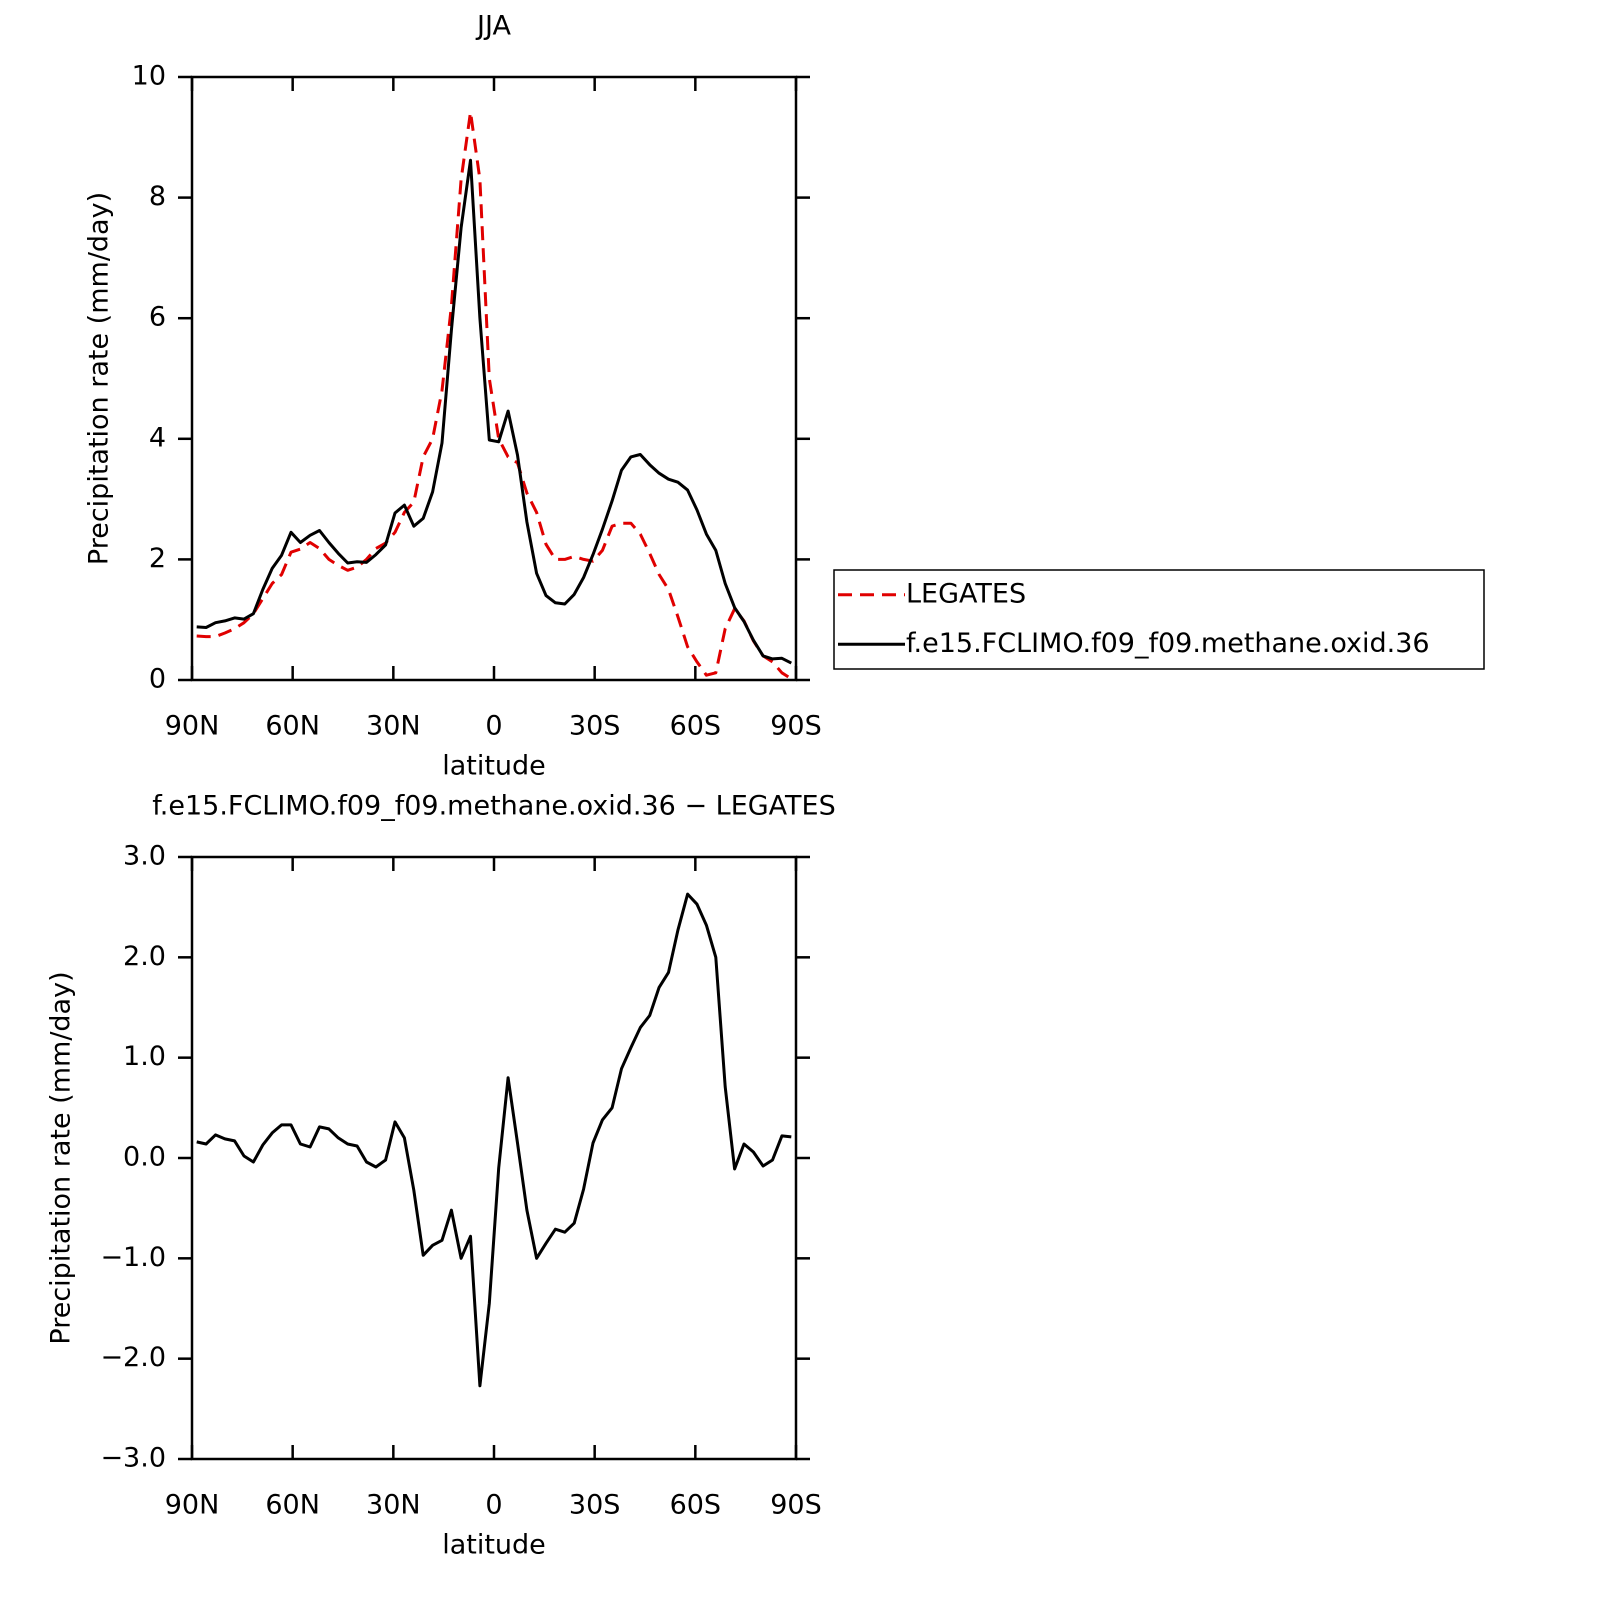 The height and width of the screenshot is (1613, 1613). Describe the element at coordinates (1159, 619) in the screenshot. I see `legend-box` at that location.